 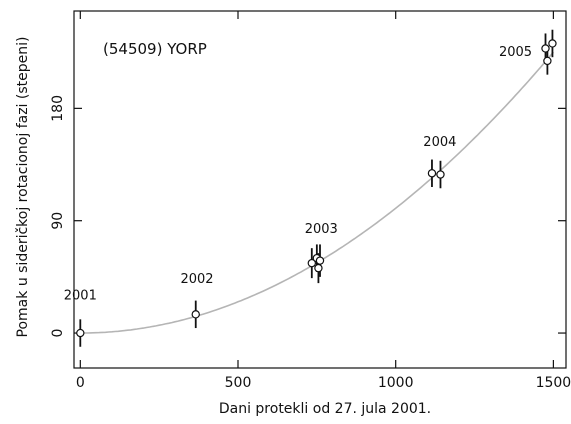 What do you see at coordinates (155, 49) in the screenshot?
I see `chart-title: (54509) YORP` at bounding box center [155, 49].